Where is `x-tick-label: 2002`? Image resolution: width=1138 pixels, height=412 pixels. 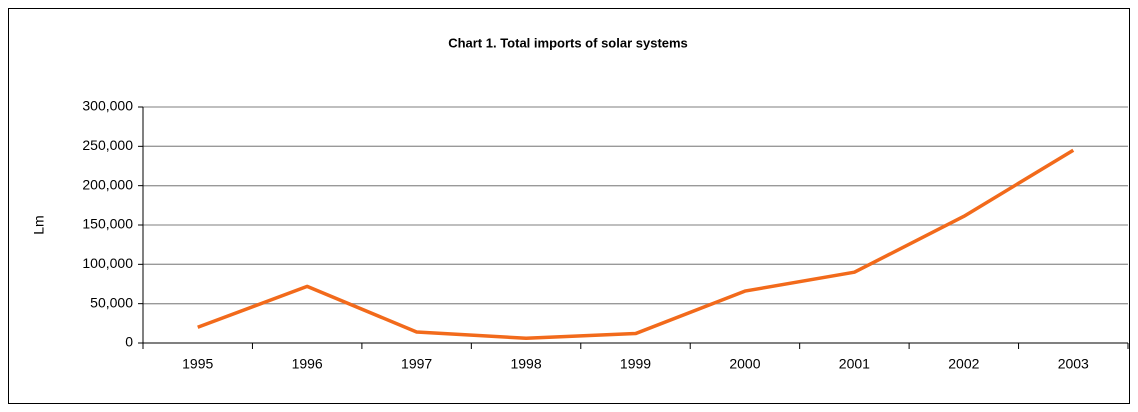
x-tick-label: 2002 is located at coordinates (963, 364).